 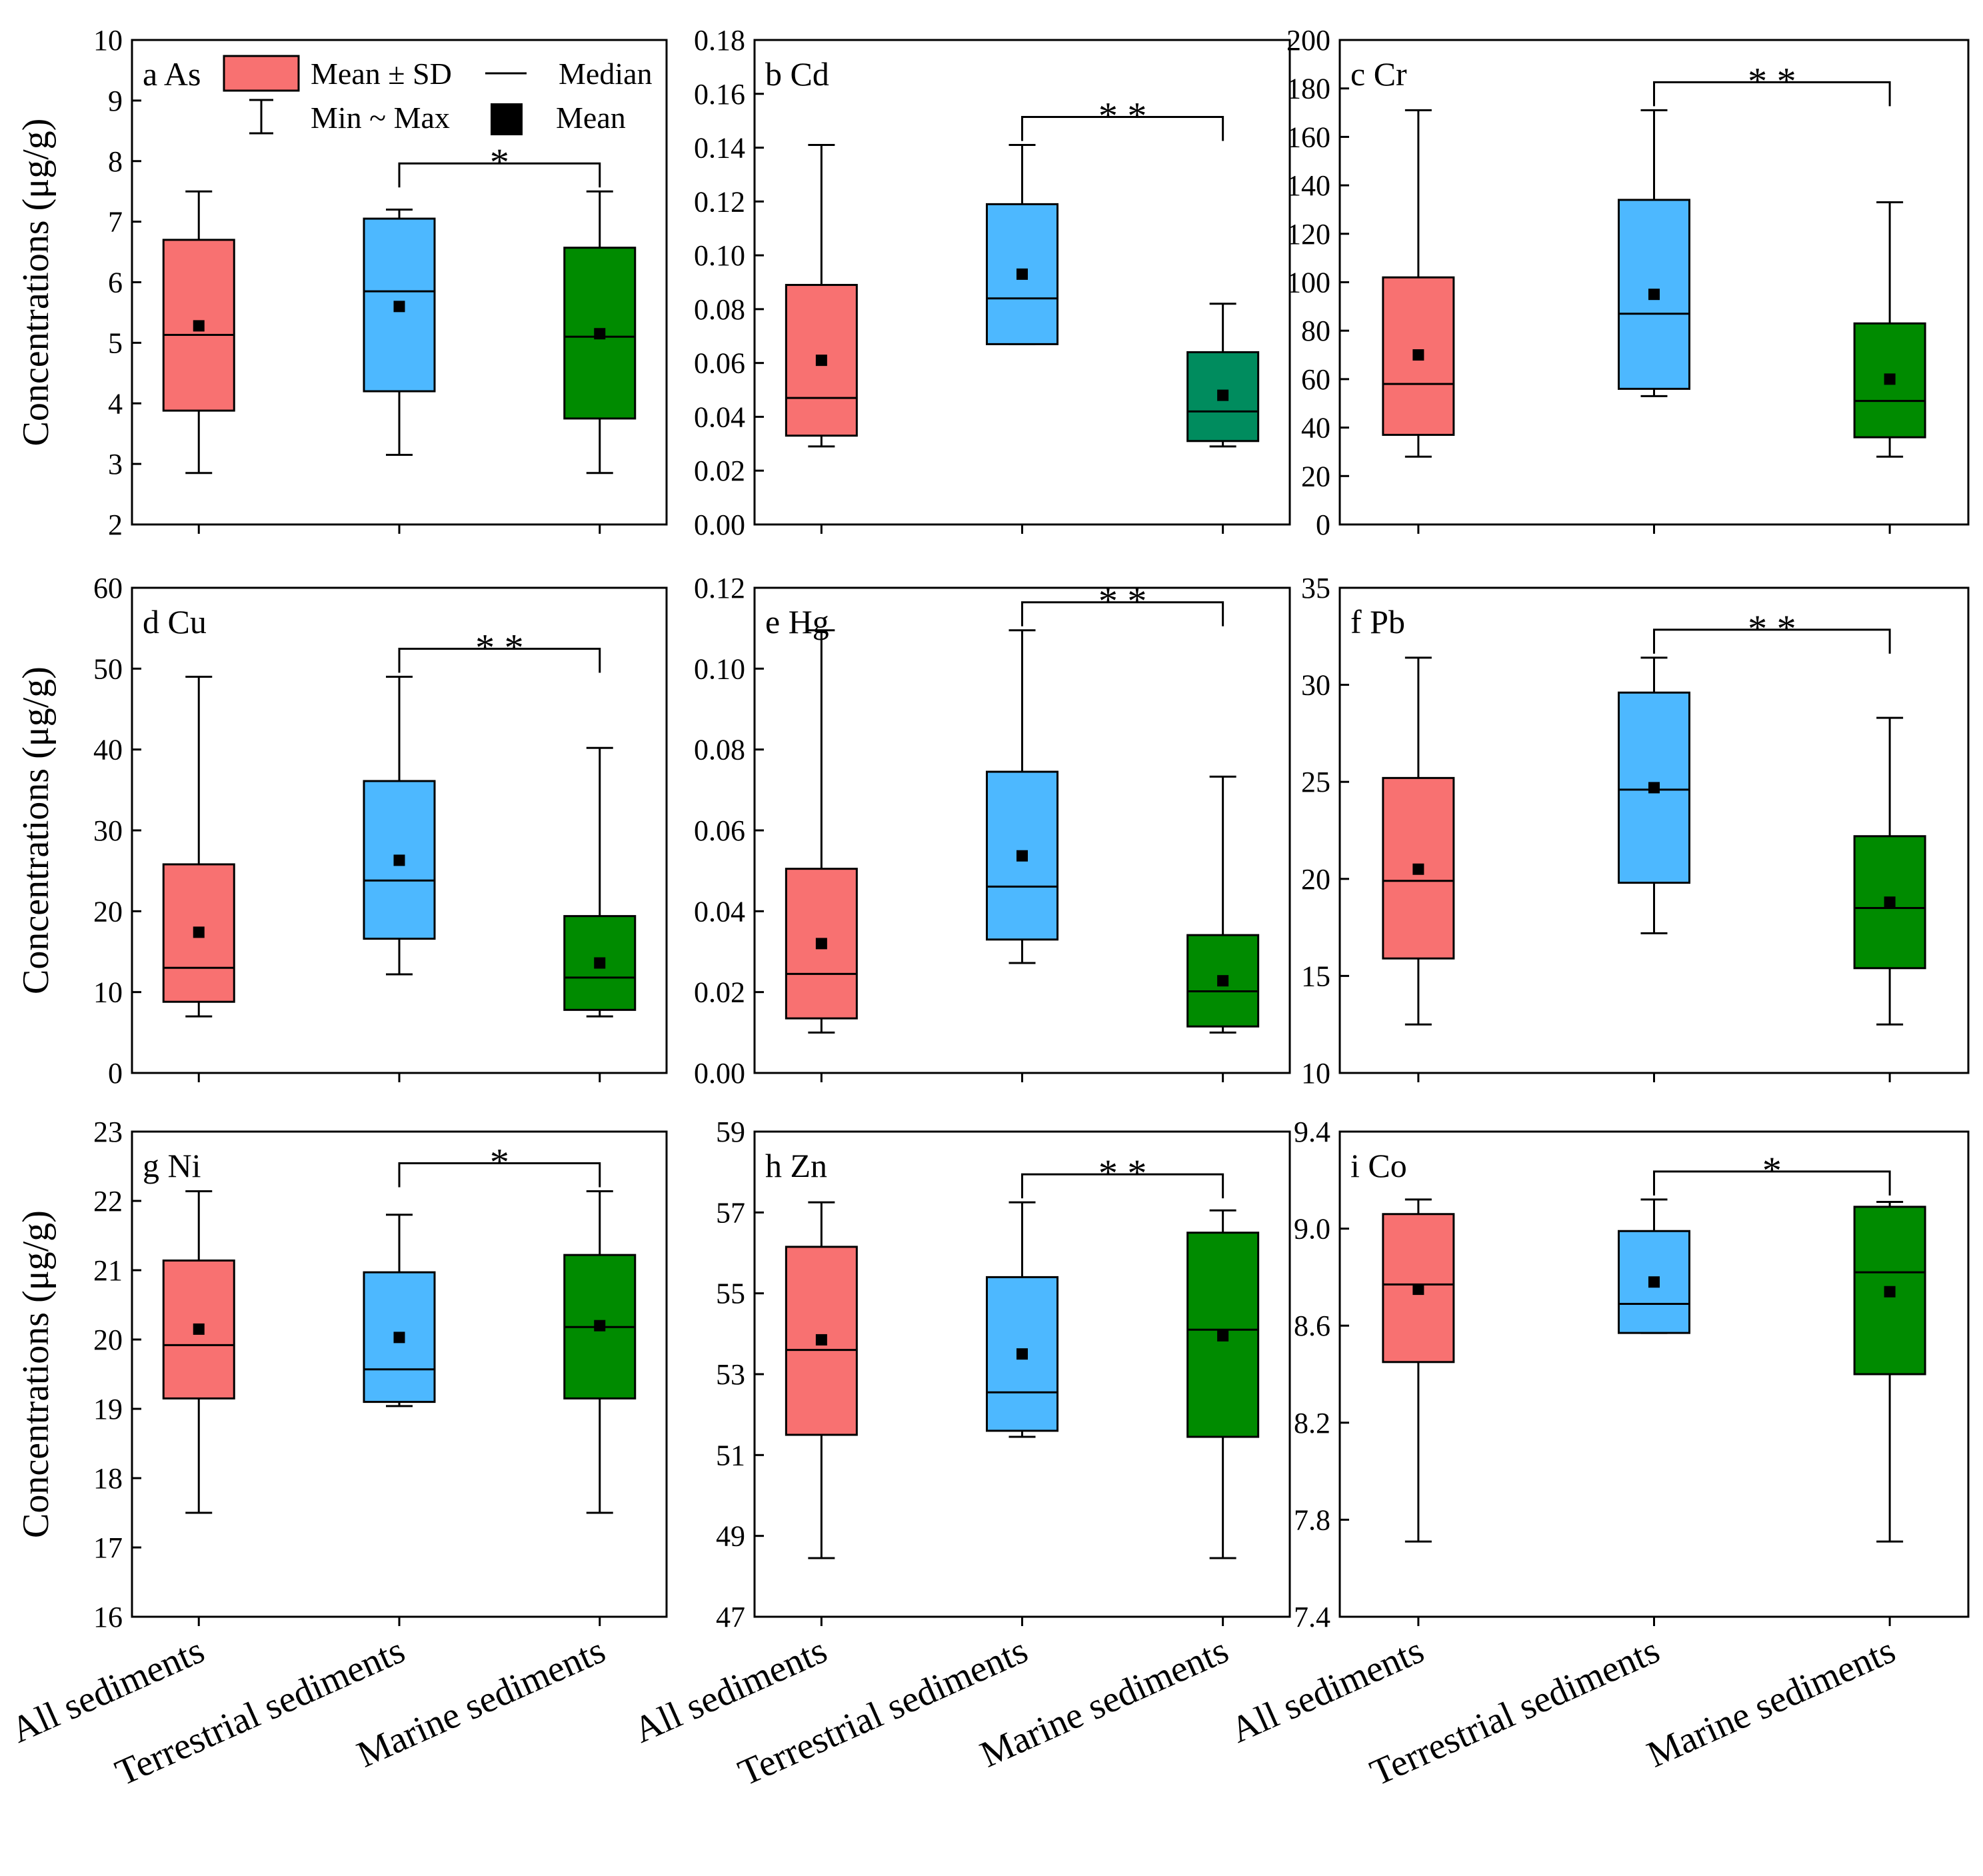 I want to click on panel-d-cu-ytick-label: 60, so click(x=108, y=588).